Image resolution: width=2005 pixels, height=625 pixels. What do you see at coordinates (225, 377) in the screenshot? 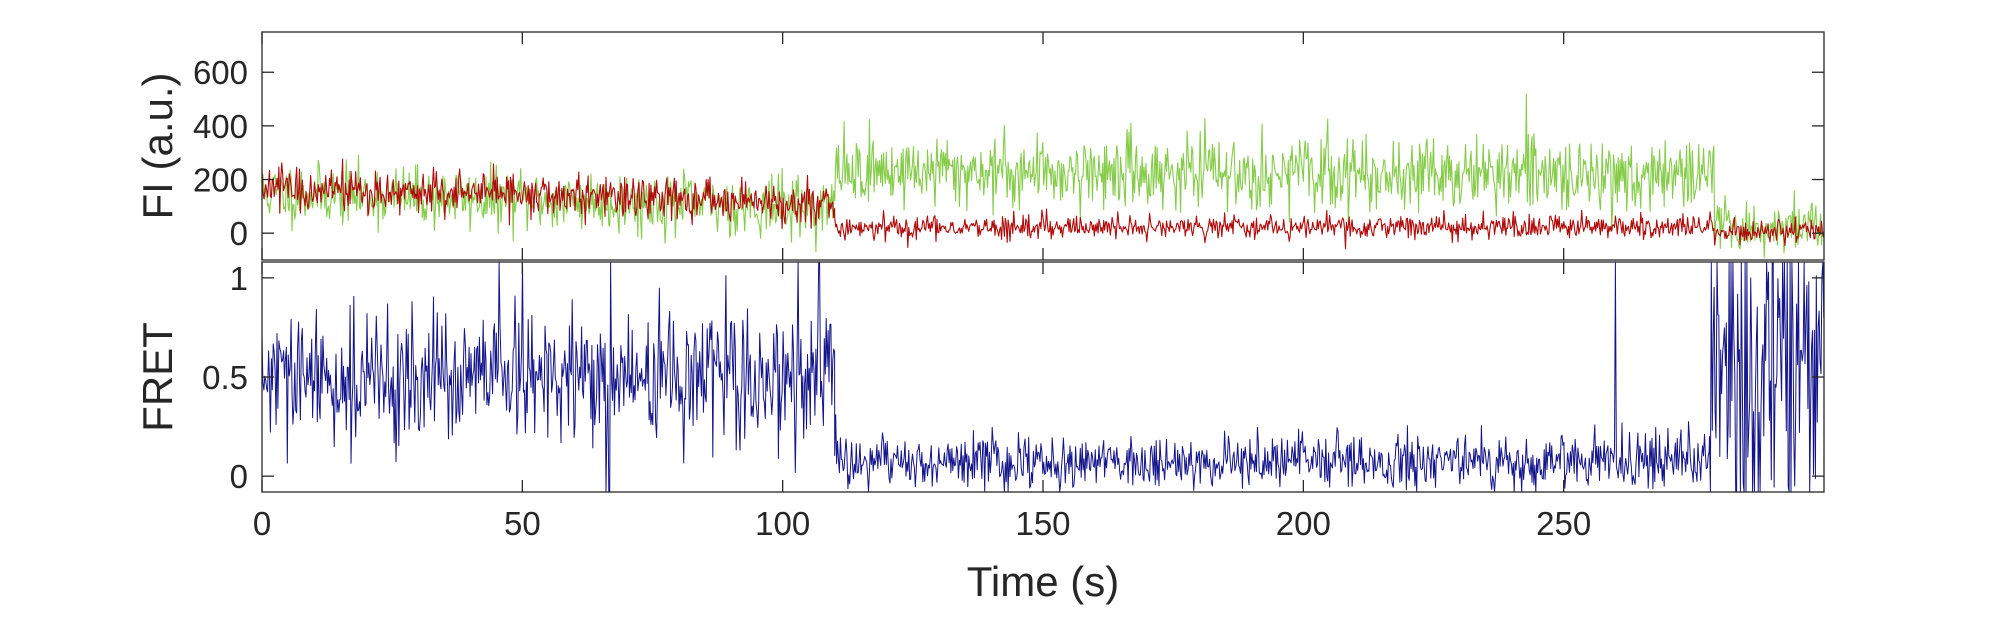
I see `y-tick-label: 0.5` at bounding box center [225, 377].